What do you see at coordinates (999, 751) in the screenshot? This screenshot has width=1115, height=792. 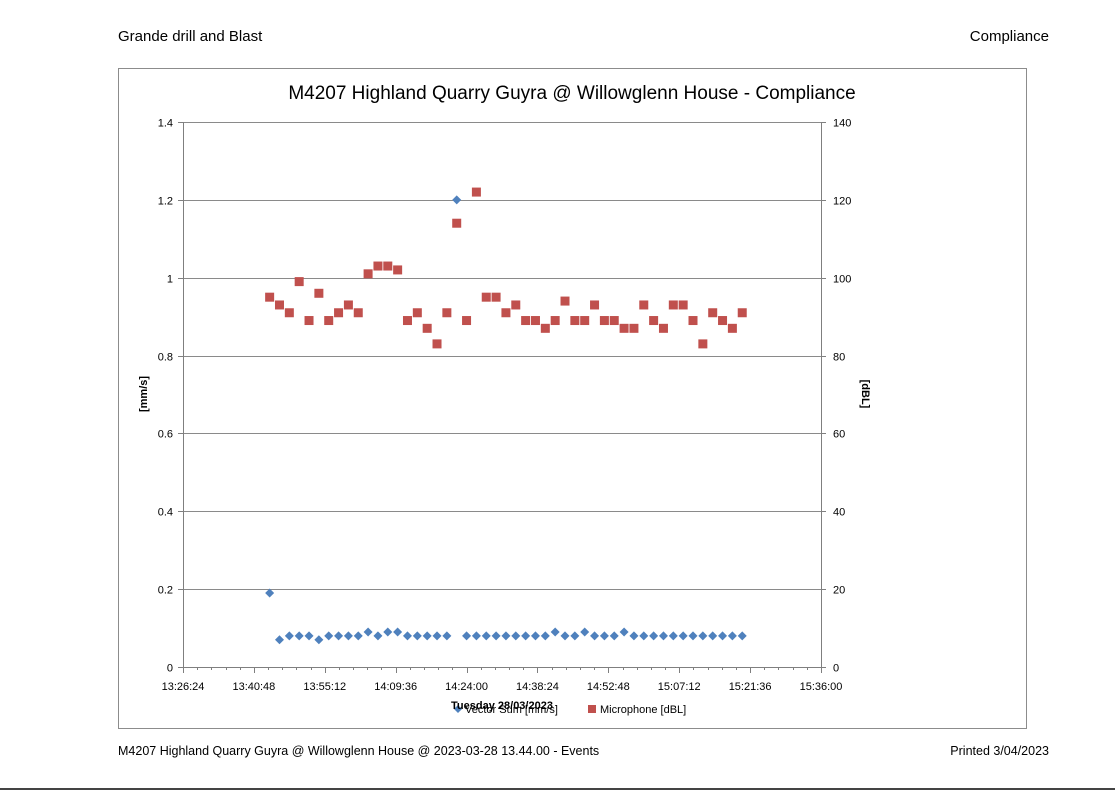 I see `page-footer-right: Printed 3/04/2023` at bounding box center [999, 751].